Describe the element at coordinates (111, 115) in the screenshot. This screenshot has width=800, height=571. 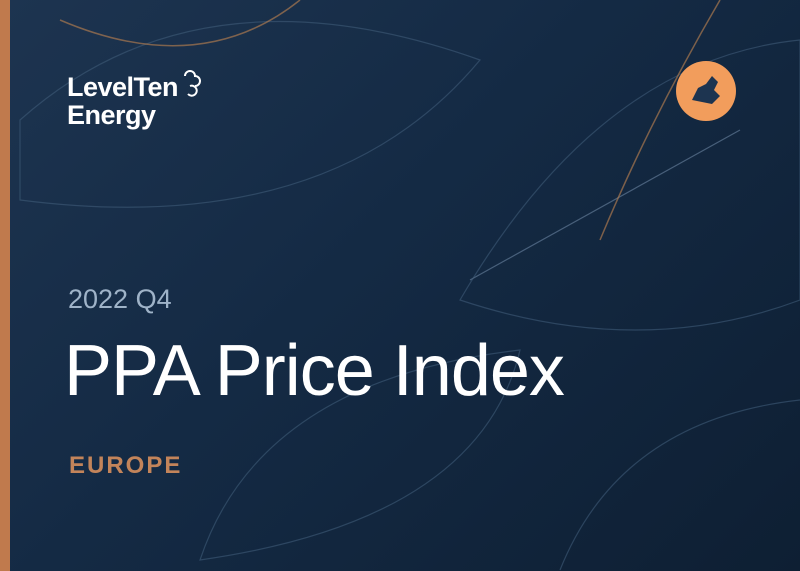
I see `logo-line: Energy` at that location.